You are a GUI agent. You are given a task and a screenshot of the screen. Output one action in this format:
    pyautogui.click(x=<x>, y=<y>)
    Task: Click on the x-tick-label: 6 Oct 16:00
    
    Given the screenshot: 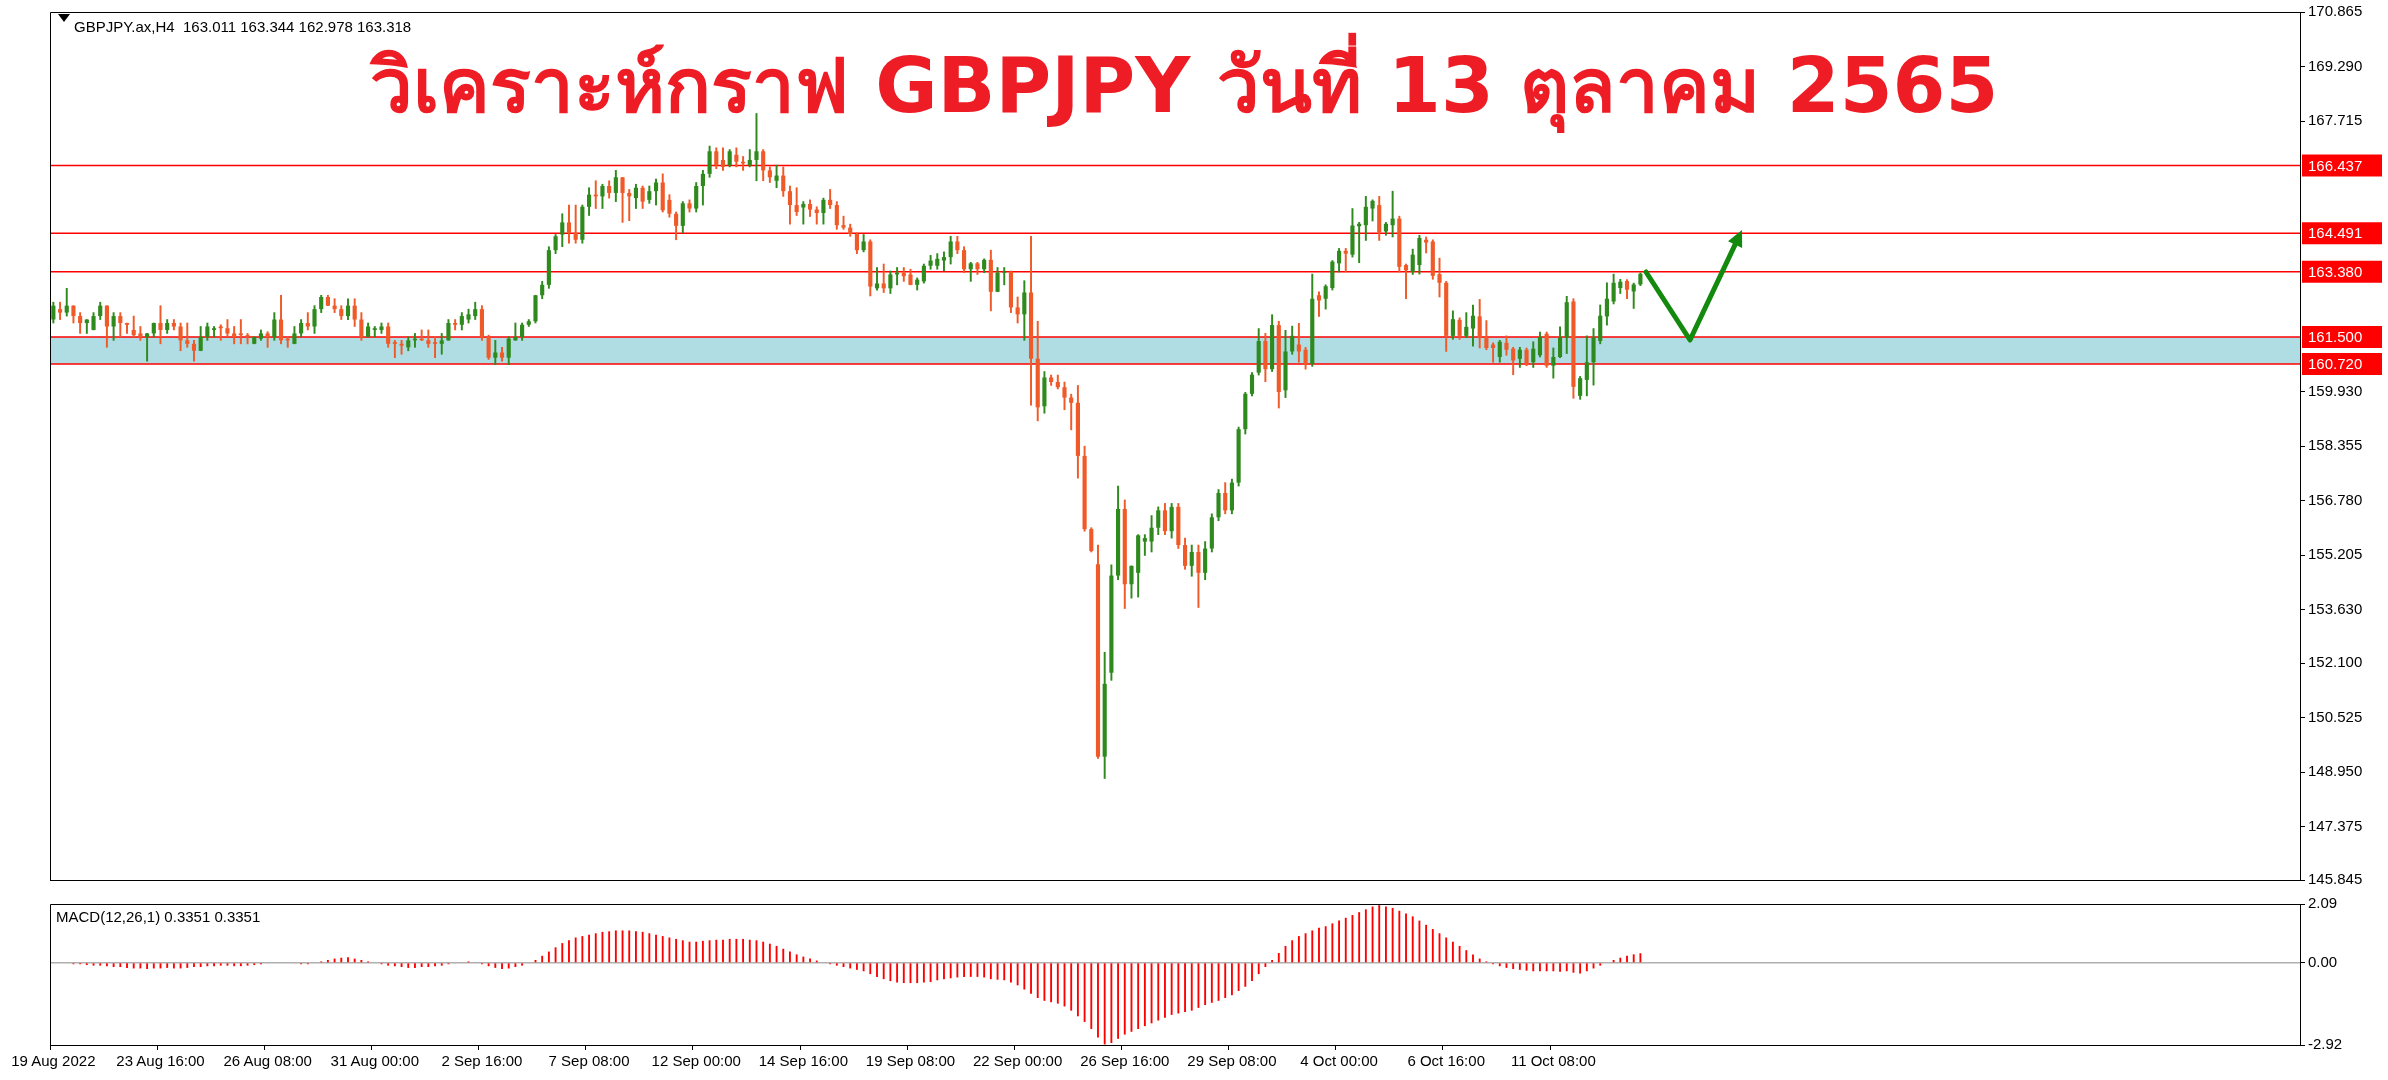 What is the action you would take?
    pyautogui.click(x=1446, y=1061)
    